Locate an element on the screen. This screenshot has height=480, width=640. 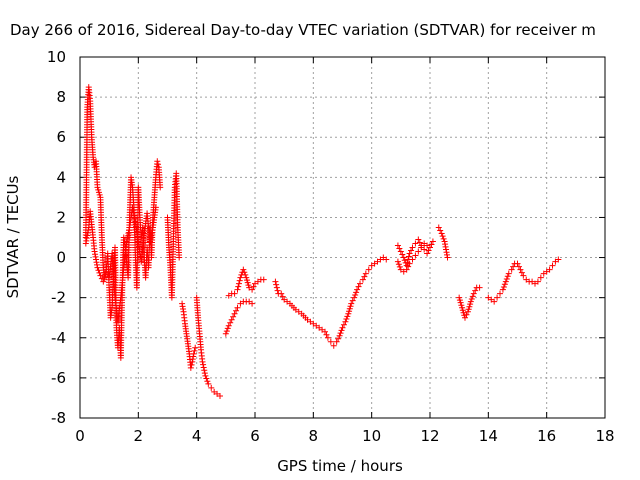
x-tick-label: 0 is located at coordinates (80, 436).